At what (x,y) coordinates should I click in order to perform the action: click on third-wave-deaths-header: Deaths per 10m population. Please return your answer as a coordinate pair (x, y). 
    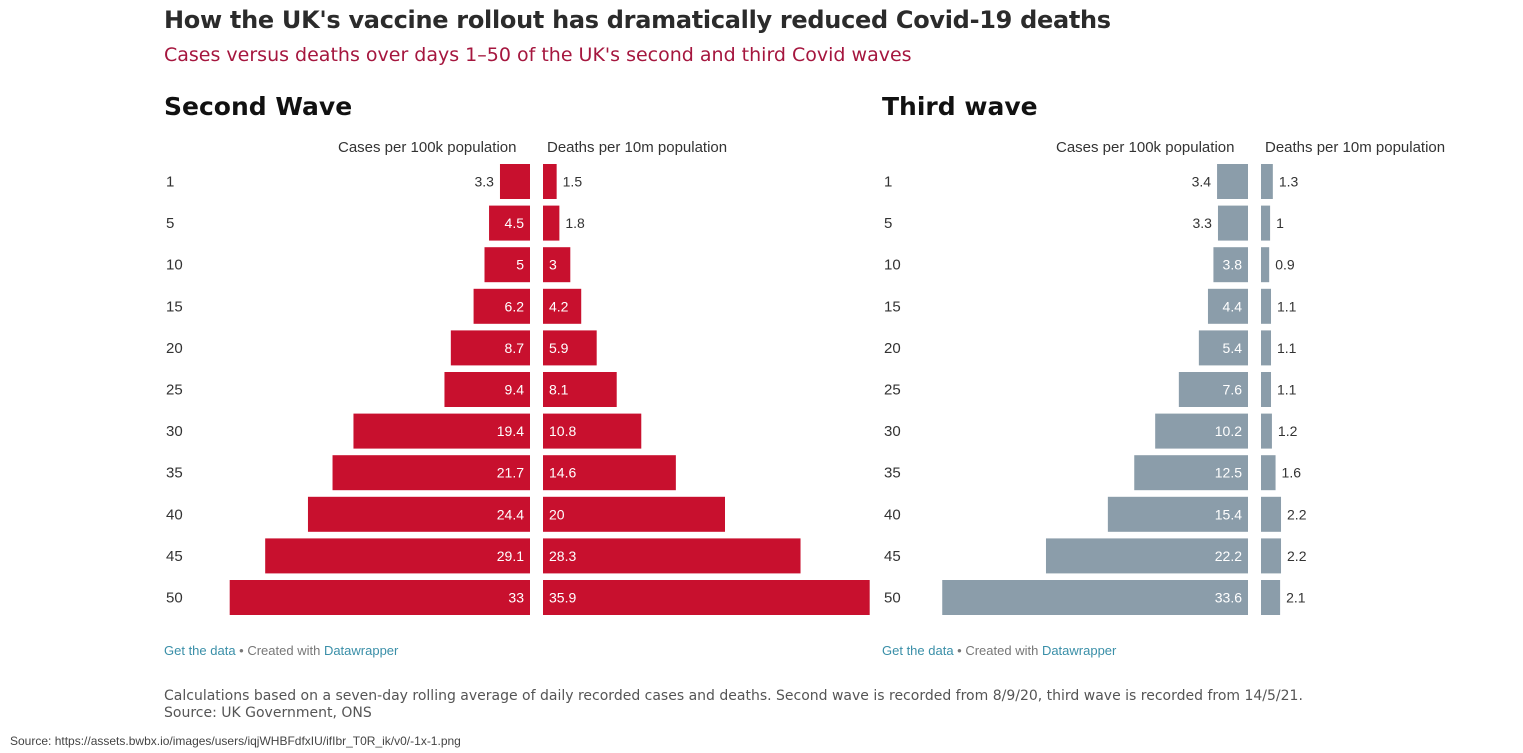
    Looking at the image, I should click on (1355, 147).